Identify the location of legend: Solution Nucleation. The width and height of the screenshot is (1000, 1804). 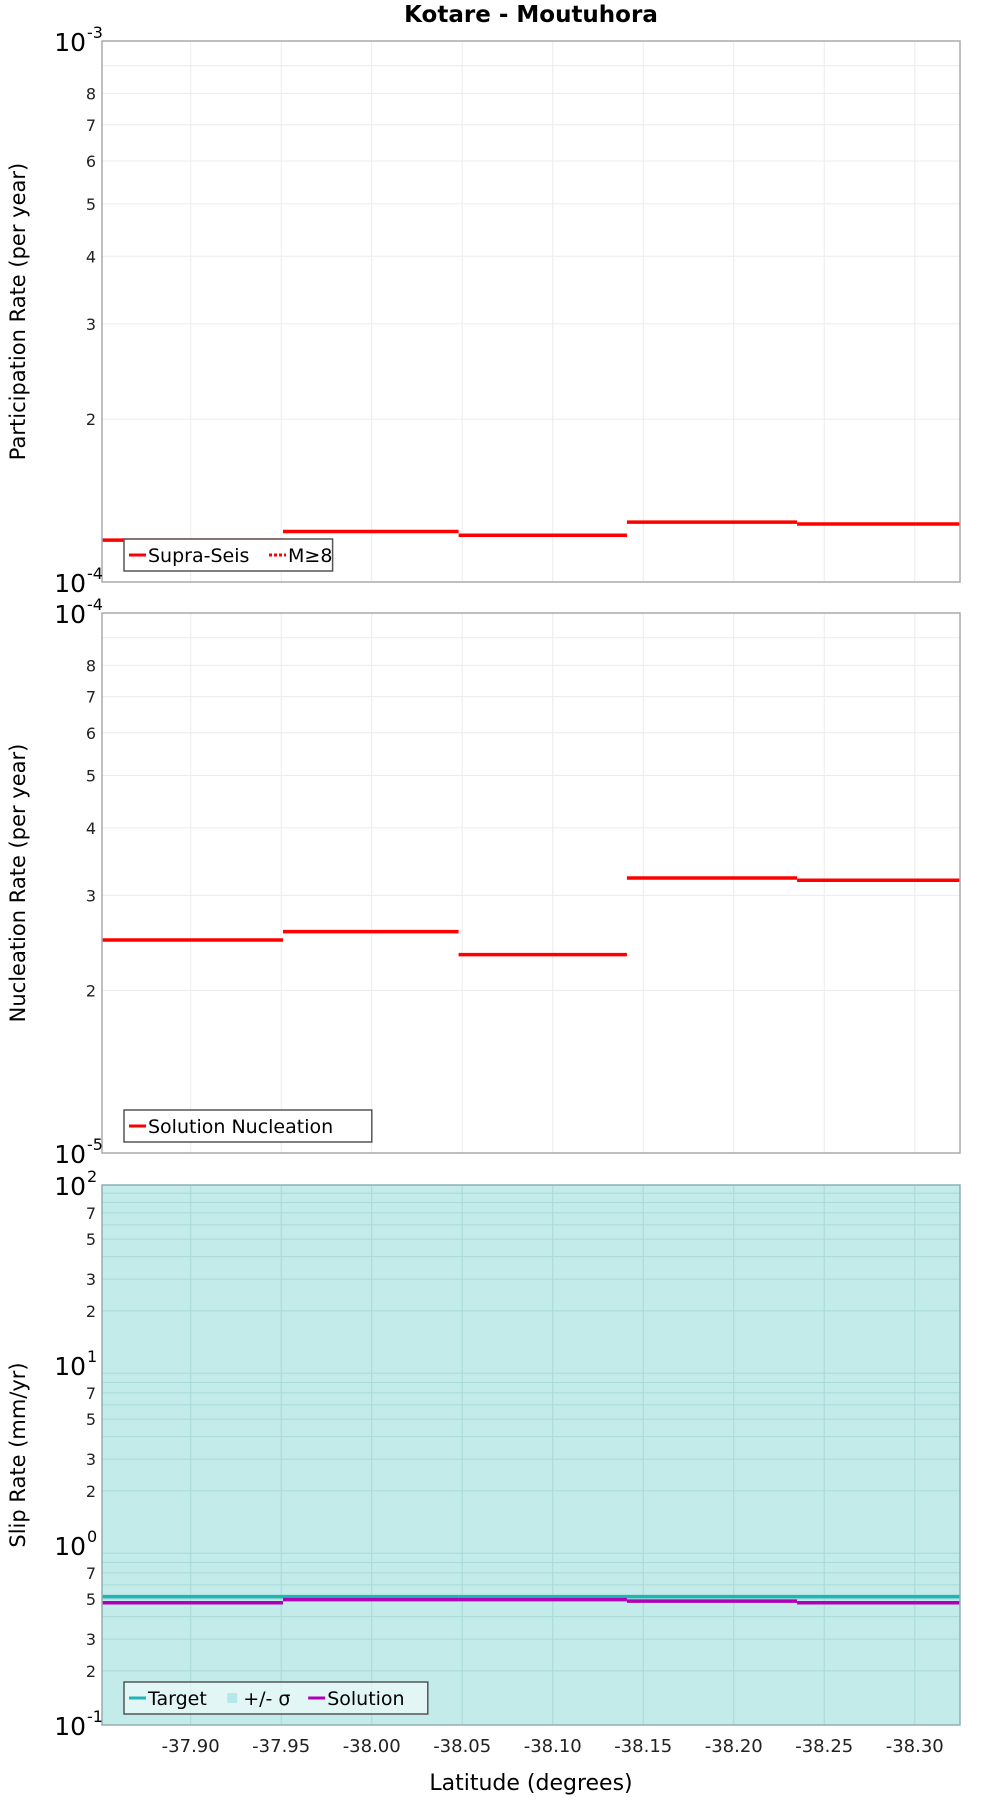
(248, 1126).